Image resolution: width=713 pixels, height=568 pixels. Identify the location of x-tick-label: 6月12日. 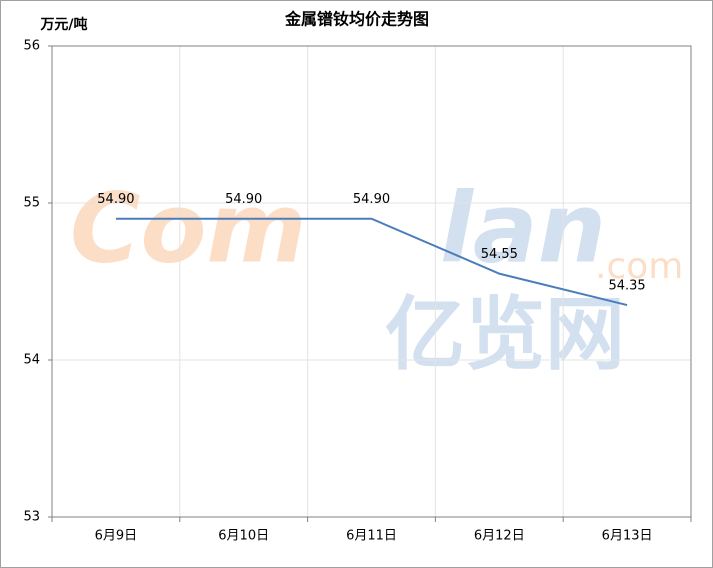
(499, 536).